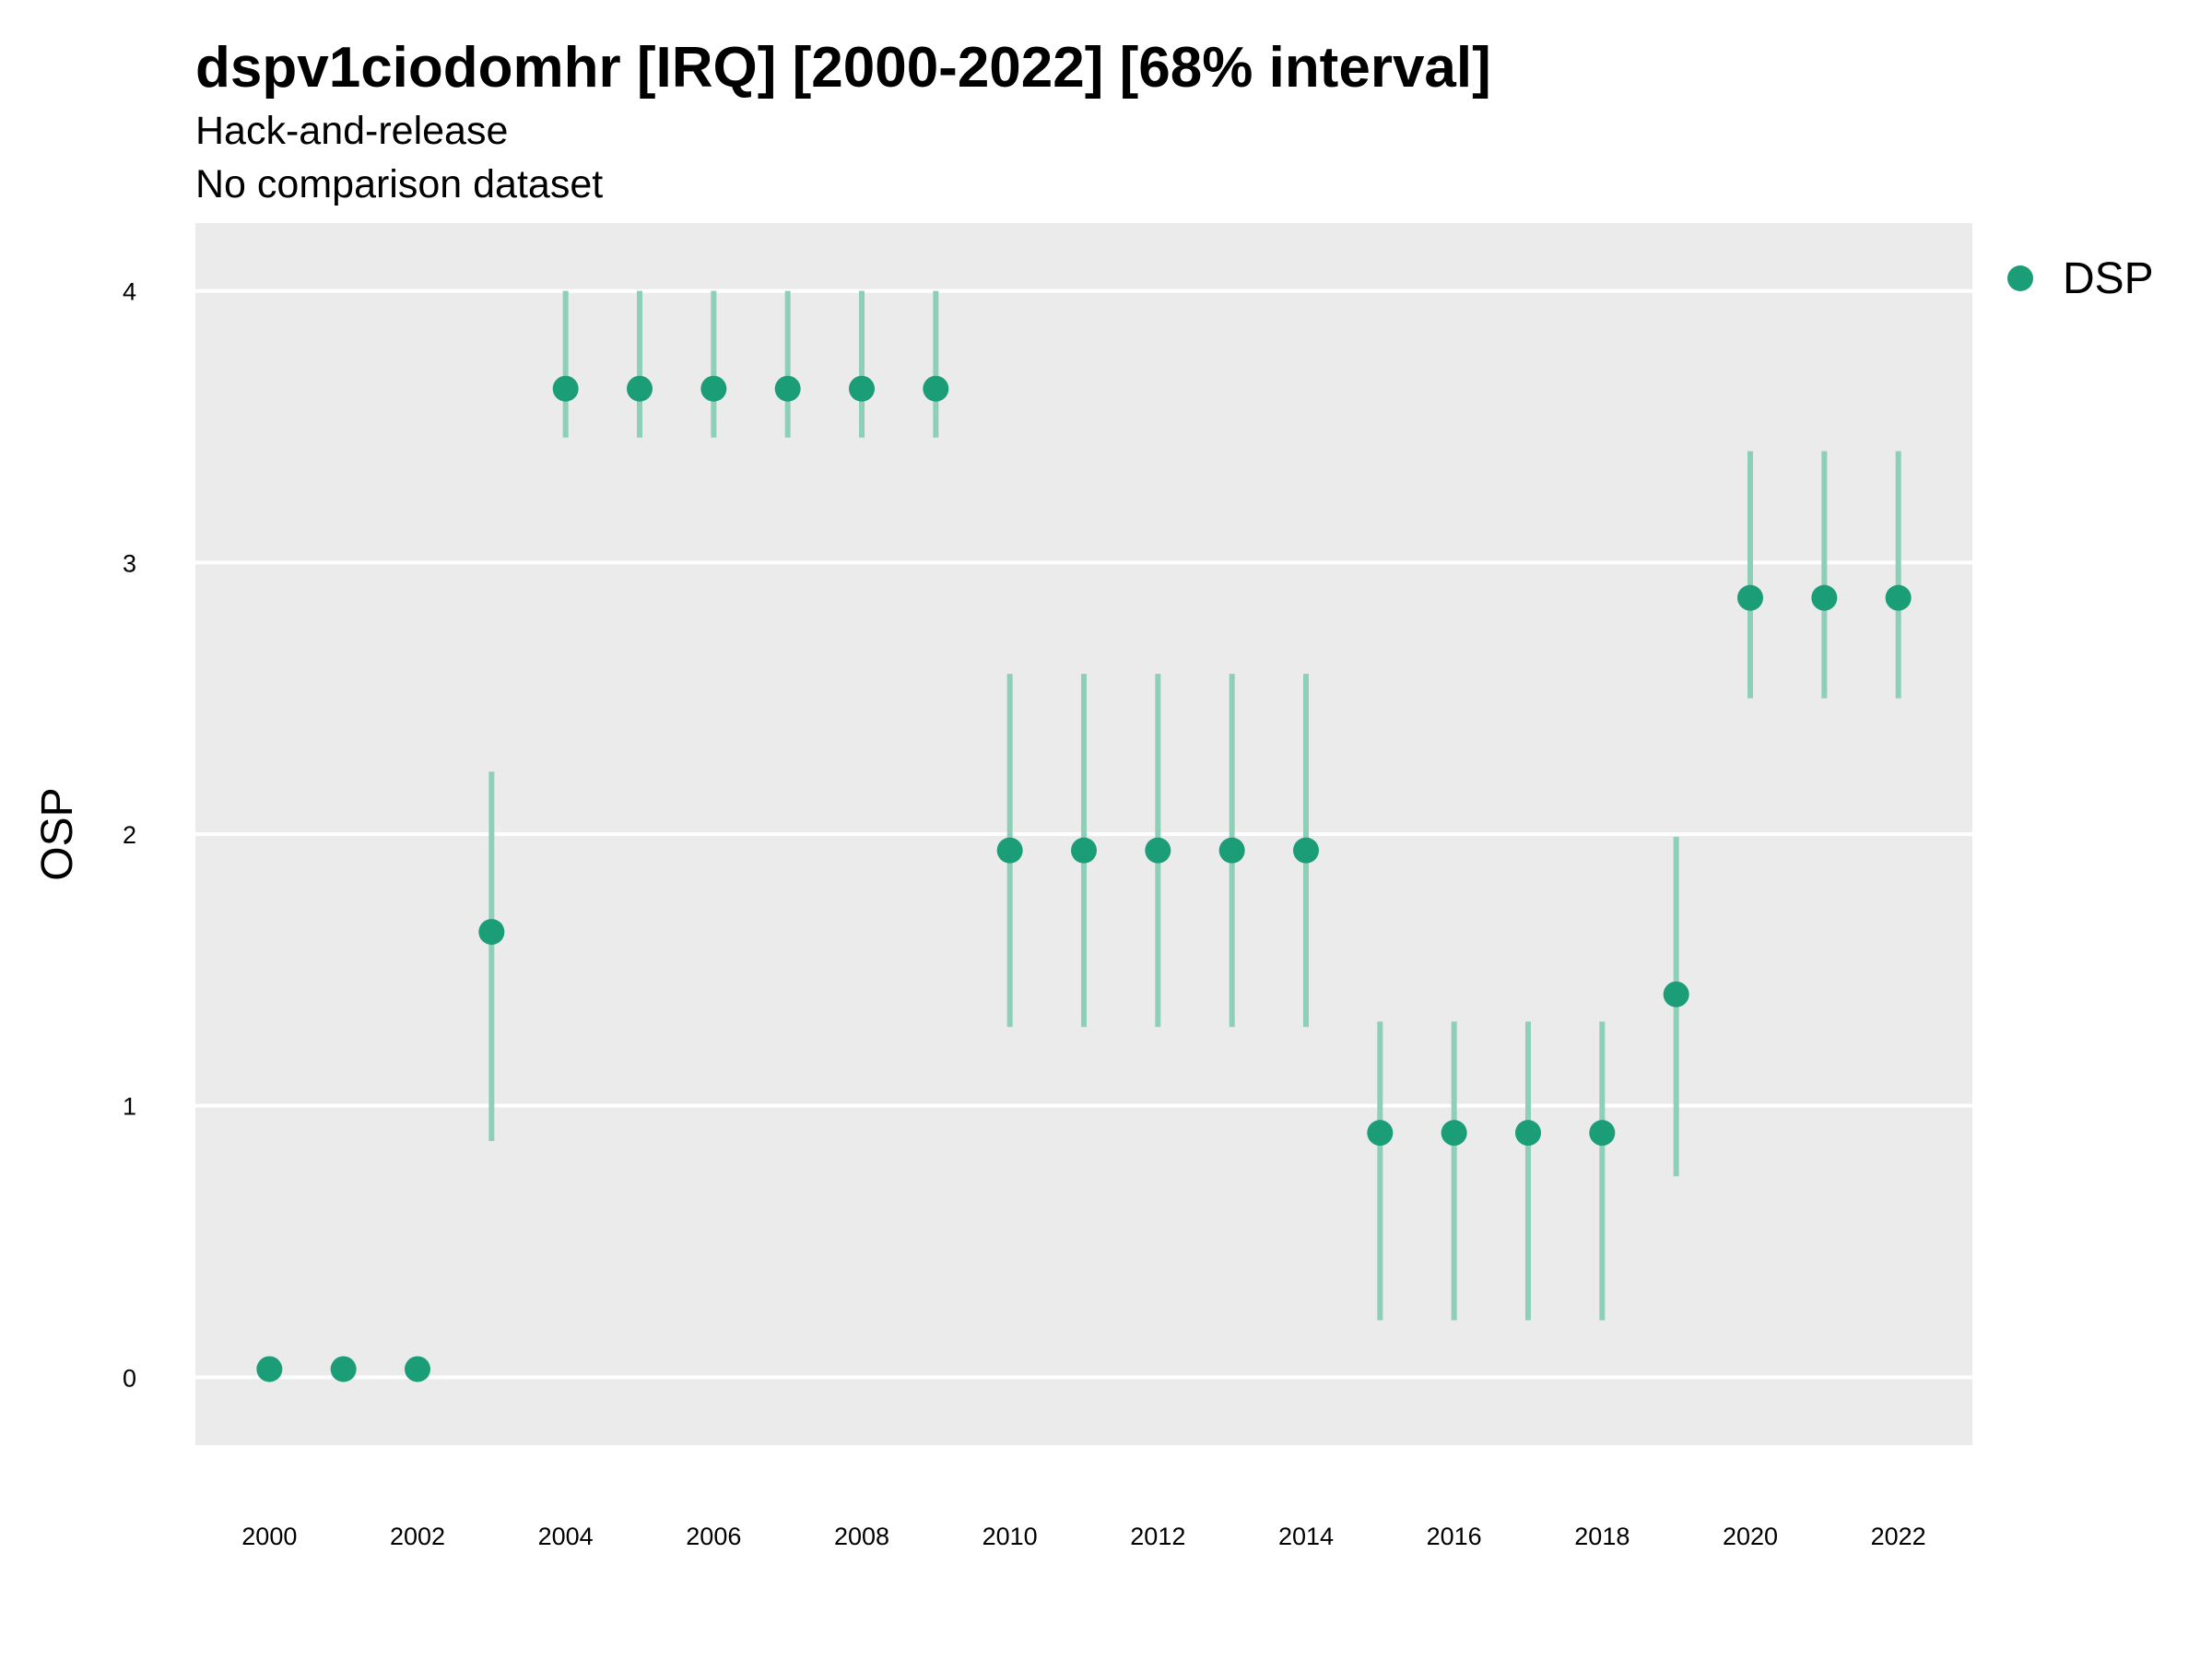 The image size is (2212, 1659). What do you see at coordinates (1750, 597) in the screenshot?
I see `data-point-2020` at bounding box center [1750, 597].